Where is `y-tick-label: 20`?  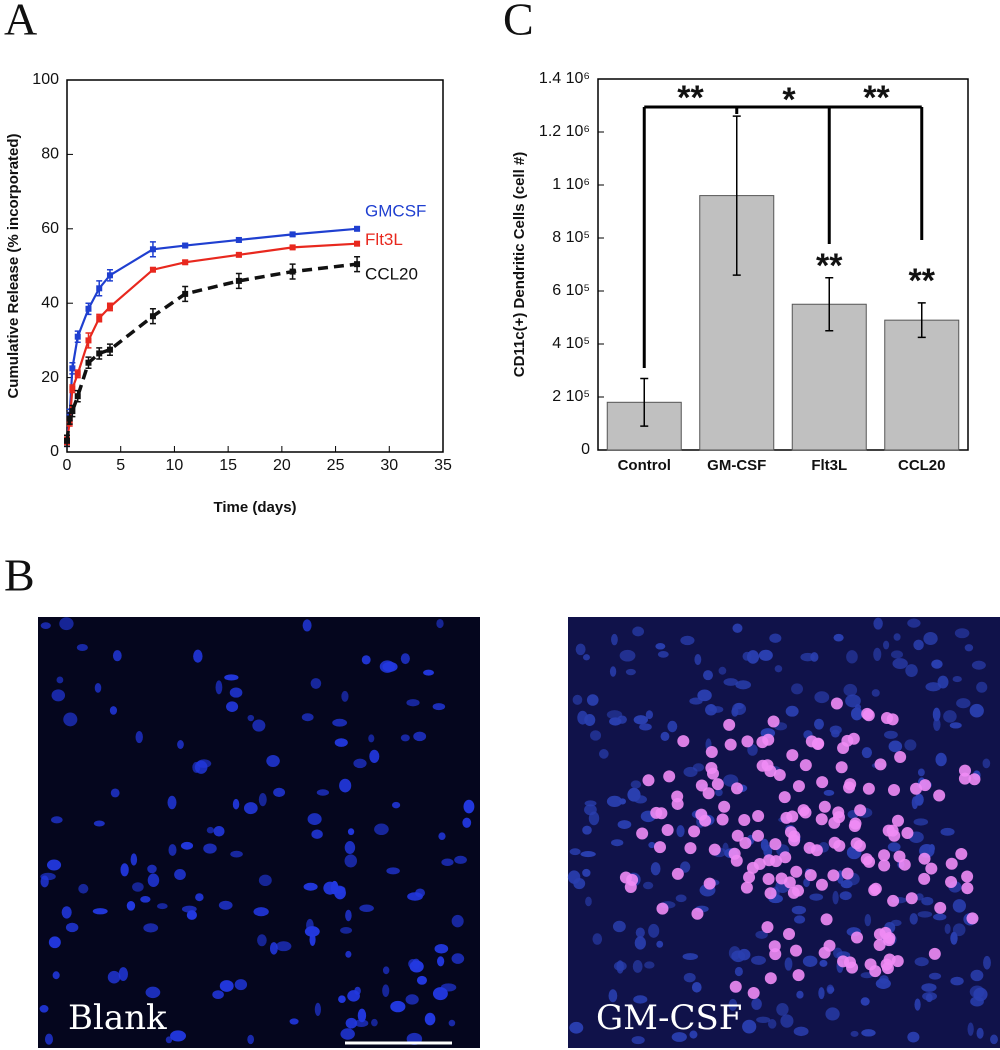
y-tick-label: 20 is located at coordinates (50, 377).